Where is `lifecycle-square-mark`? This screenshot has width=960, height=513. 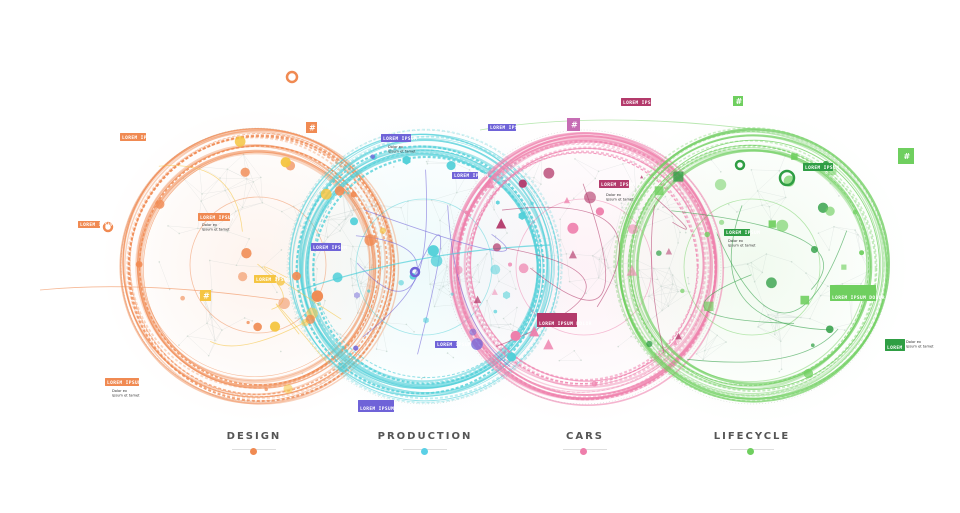 lifecycle-square-mark is located at coordinates (659, 190).